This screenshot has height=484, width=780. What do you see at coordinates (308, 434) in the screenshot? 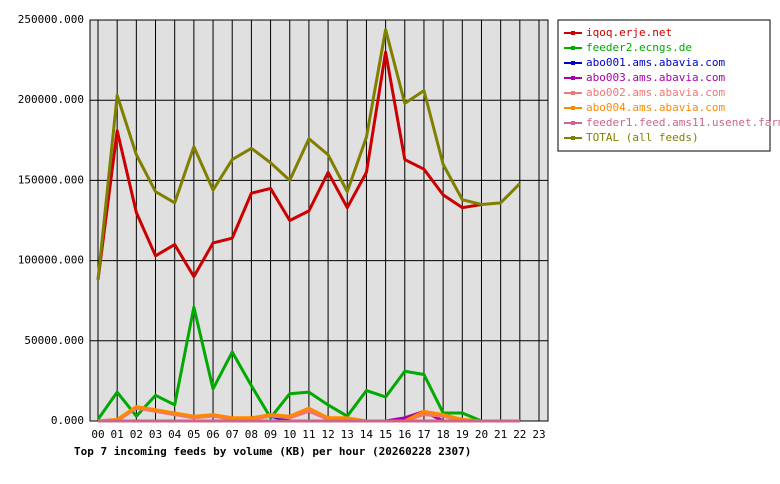
I see `x-tick-label: 11` at bounding box center [308, 434].